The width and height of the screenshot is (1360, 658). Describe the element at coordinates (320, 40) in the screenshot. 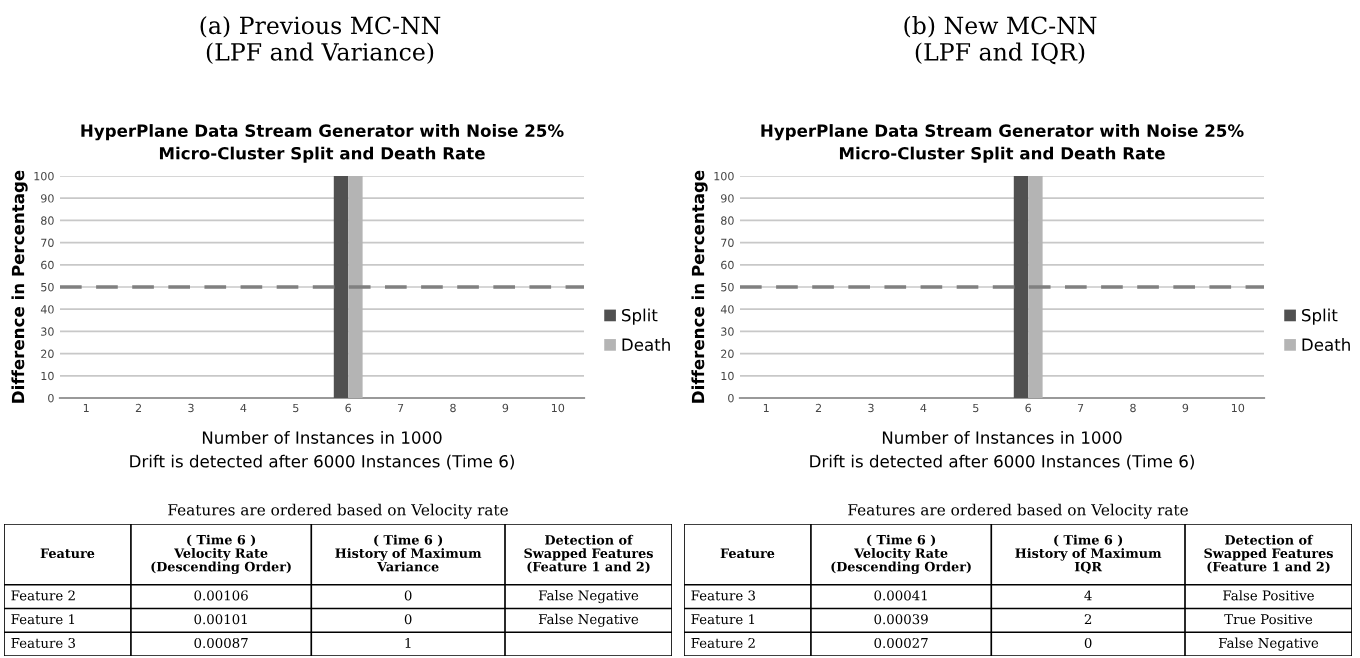

I see `chart-title: (a) Previous MC-NN (LPF and Variance)` at that location.